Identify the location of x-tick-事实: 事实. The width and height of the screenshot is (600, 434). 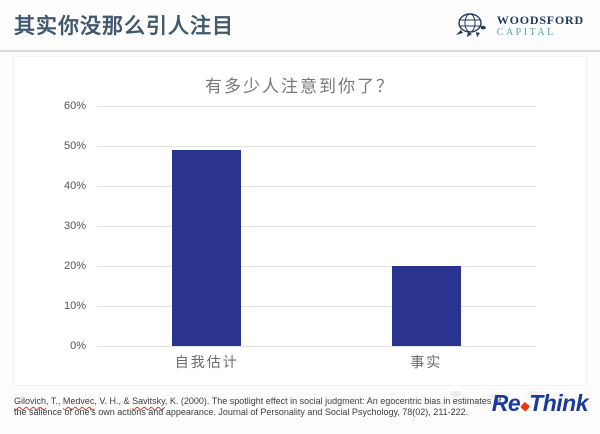
(426, 363).